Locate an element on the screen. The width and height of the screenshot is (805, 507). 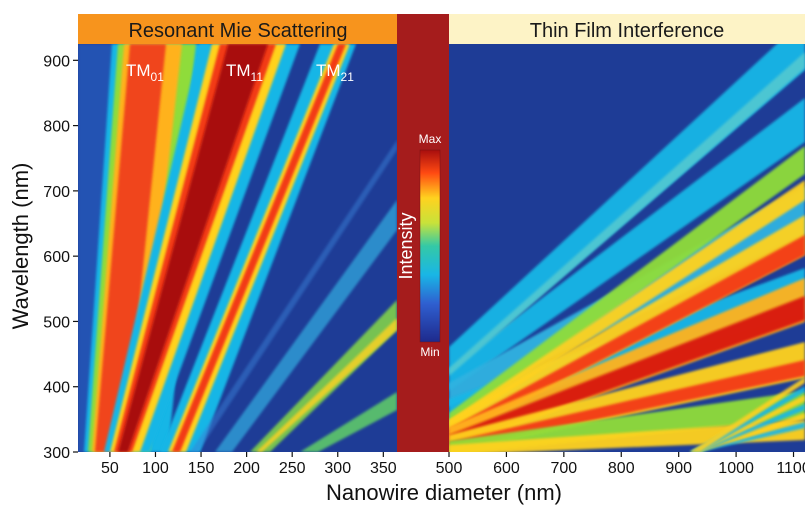
y-tick-label: 600 is located at coordinates (56, 257).